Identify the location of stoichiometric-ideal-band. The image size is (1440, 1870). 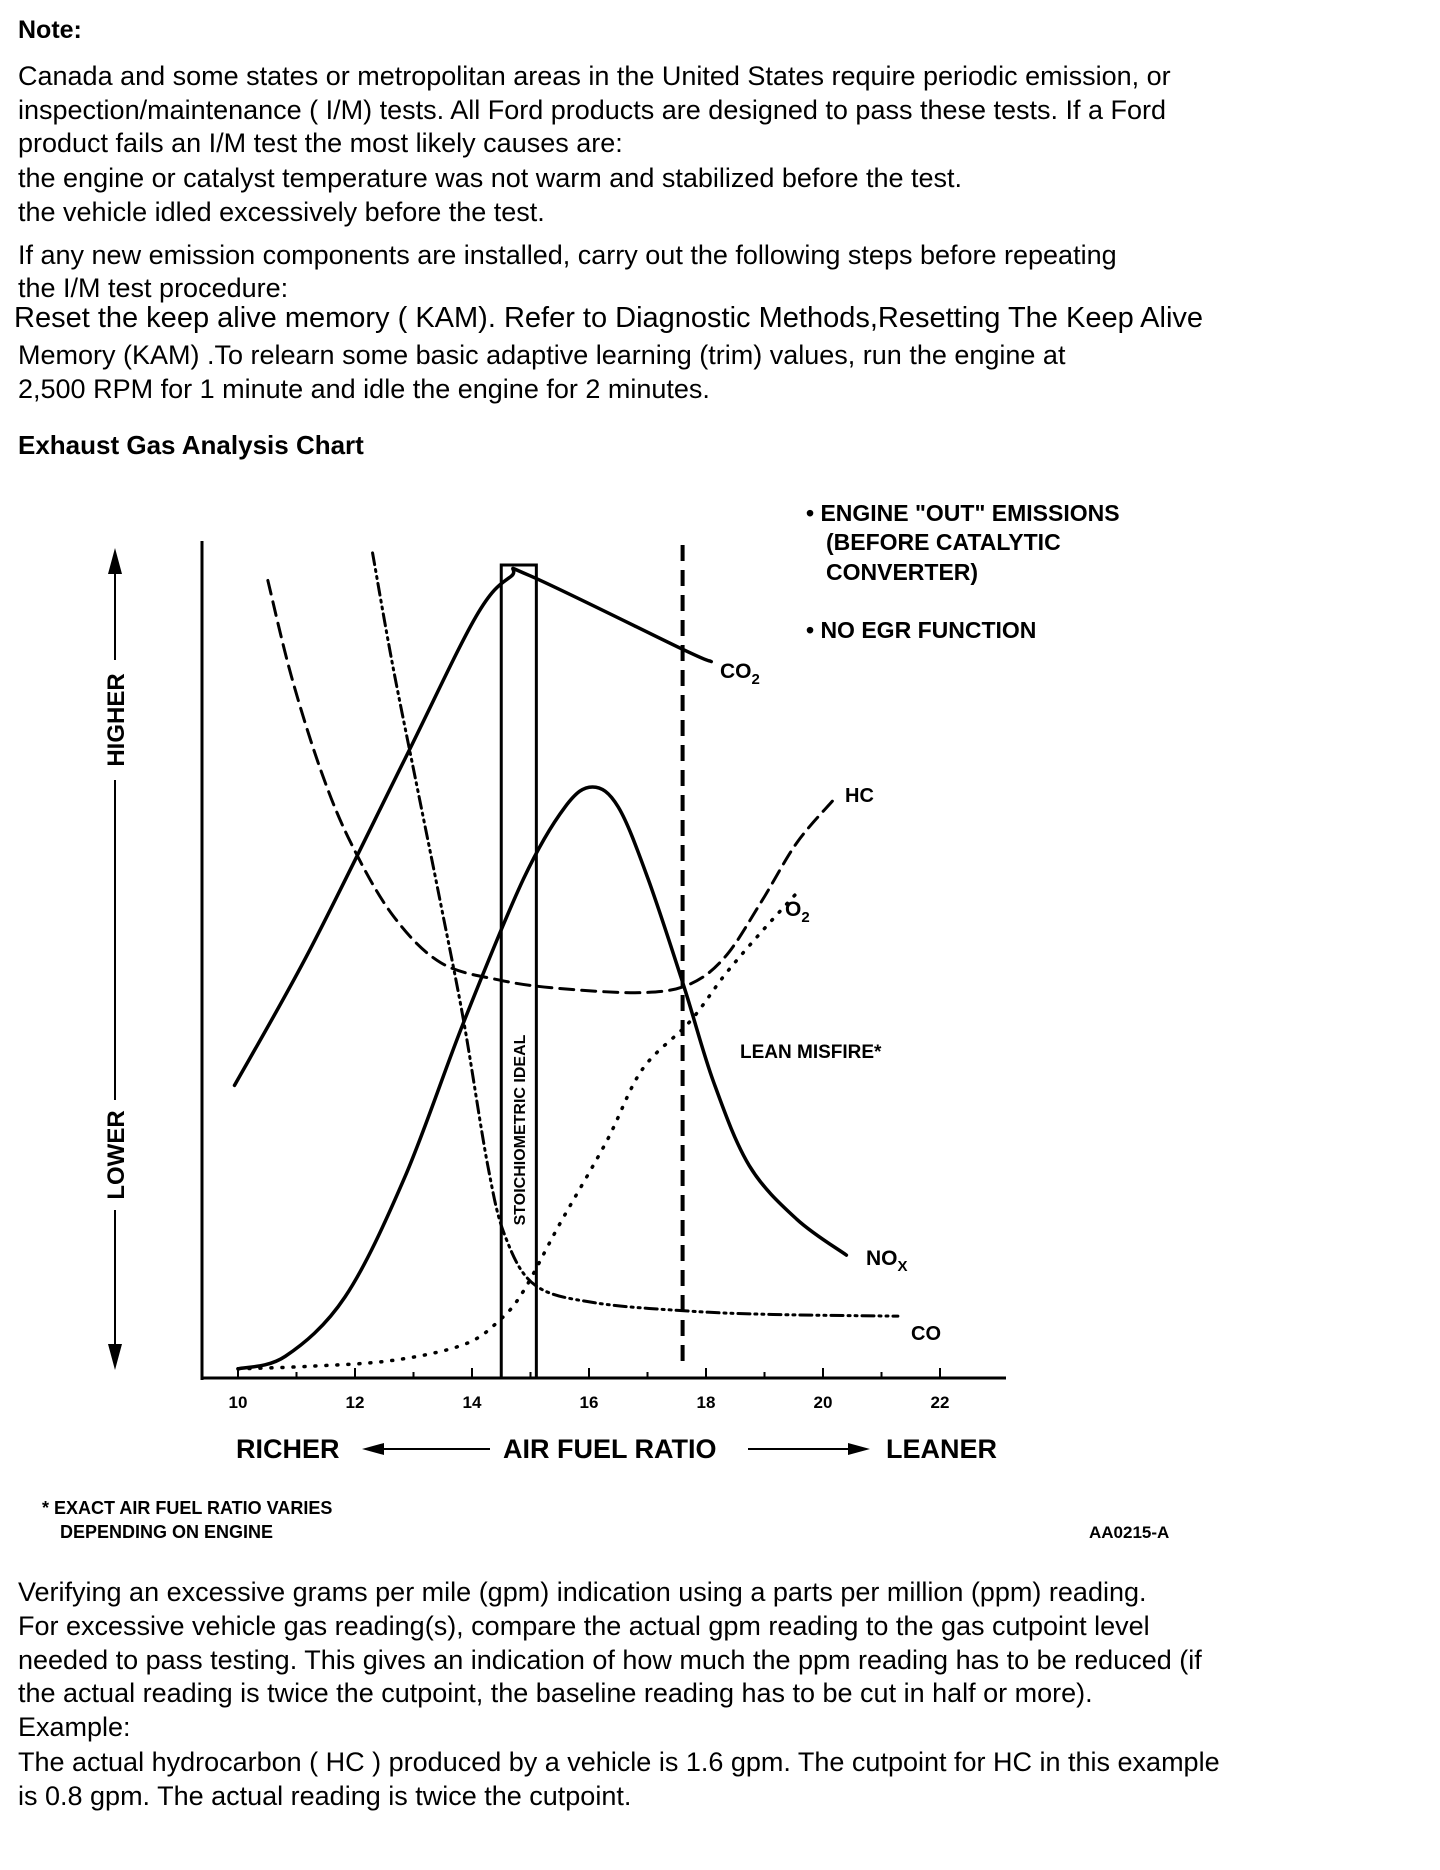
(518, 971).